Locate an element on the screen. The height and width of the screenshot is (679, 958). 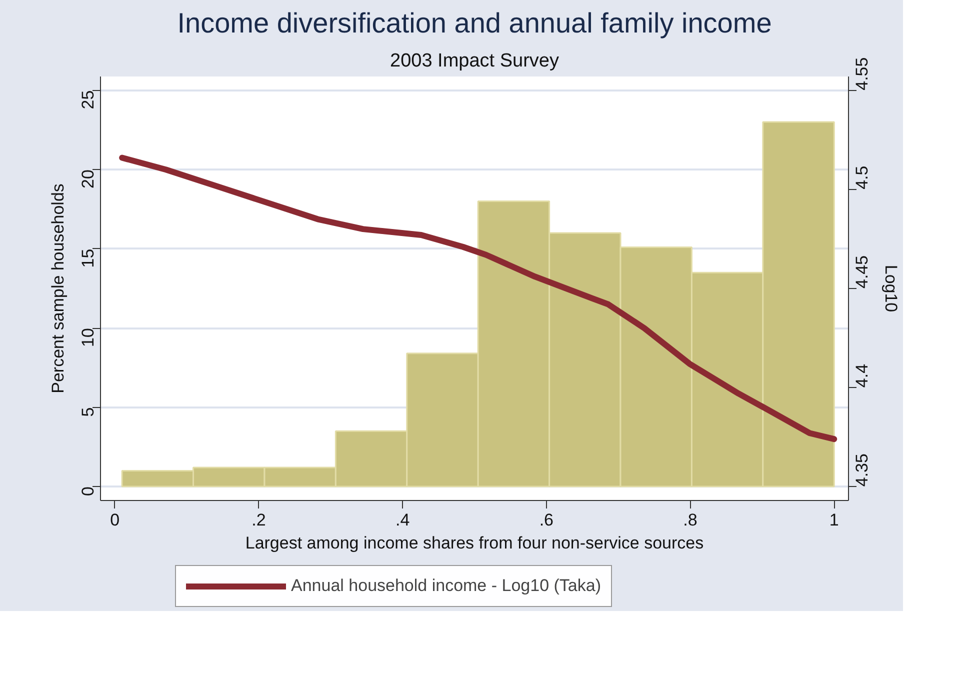
y2-axis-title: Log10 is located at coordinates (891, 288).